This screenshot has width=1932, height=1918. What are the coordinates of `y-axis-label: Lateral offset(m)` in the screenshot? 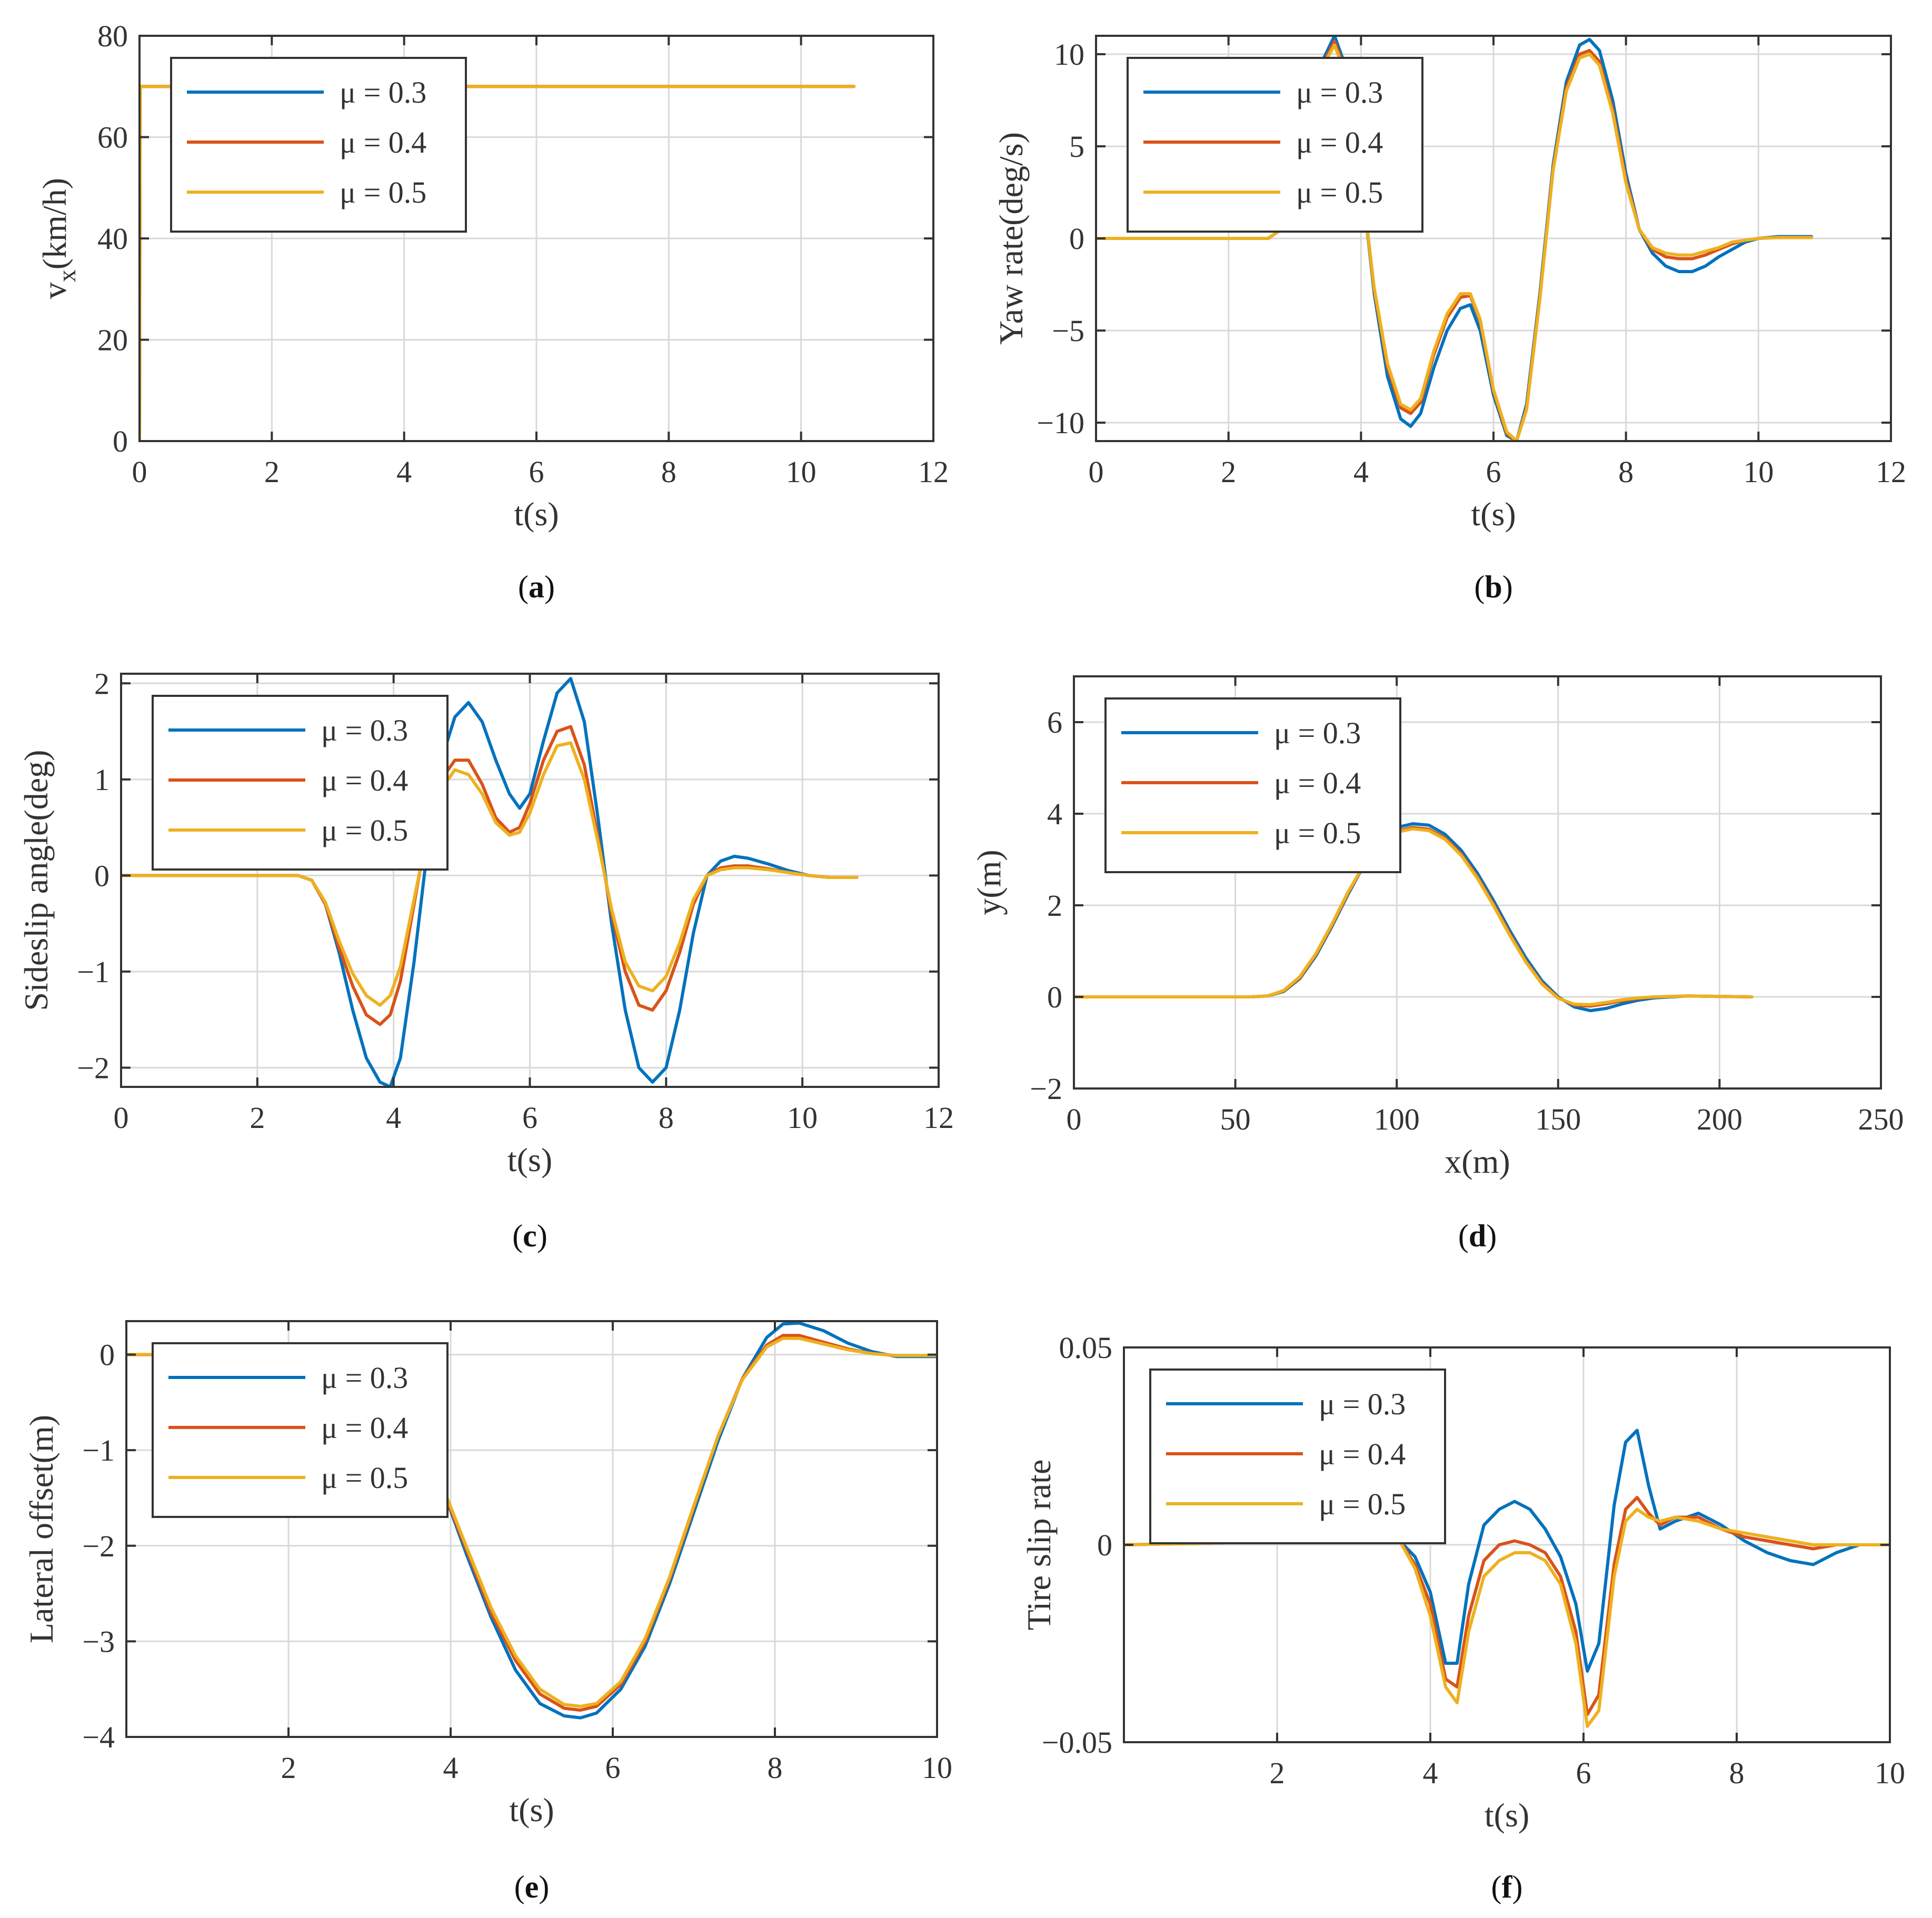 It's located at (41, 1529).